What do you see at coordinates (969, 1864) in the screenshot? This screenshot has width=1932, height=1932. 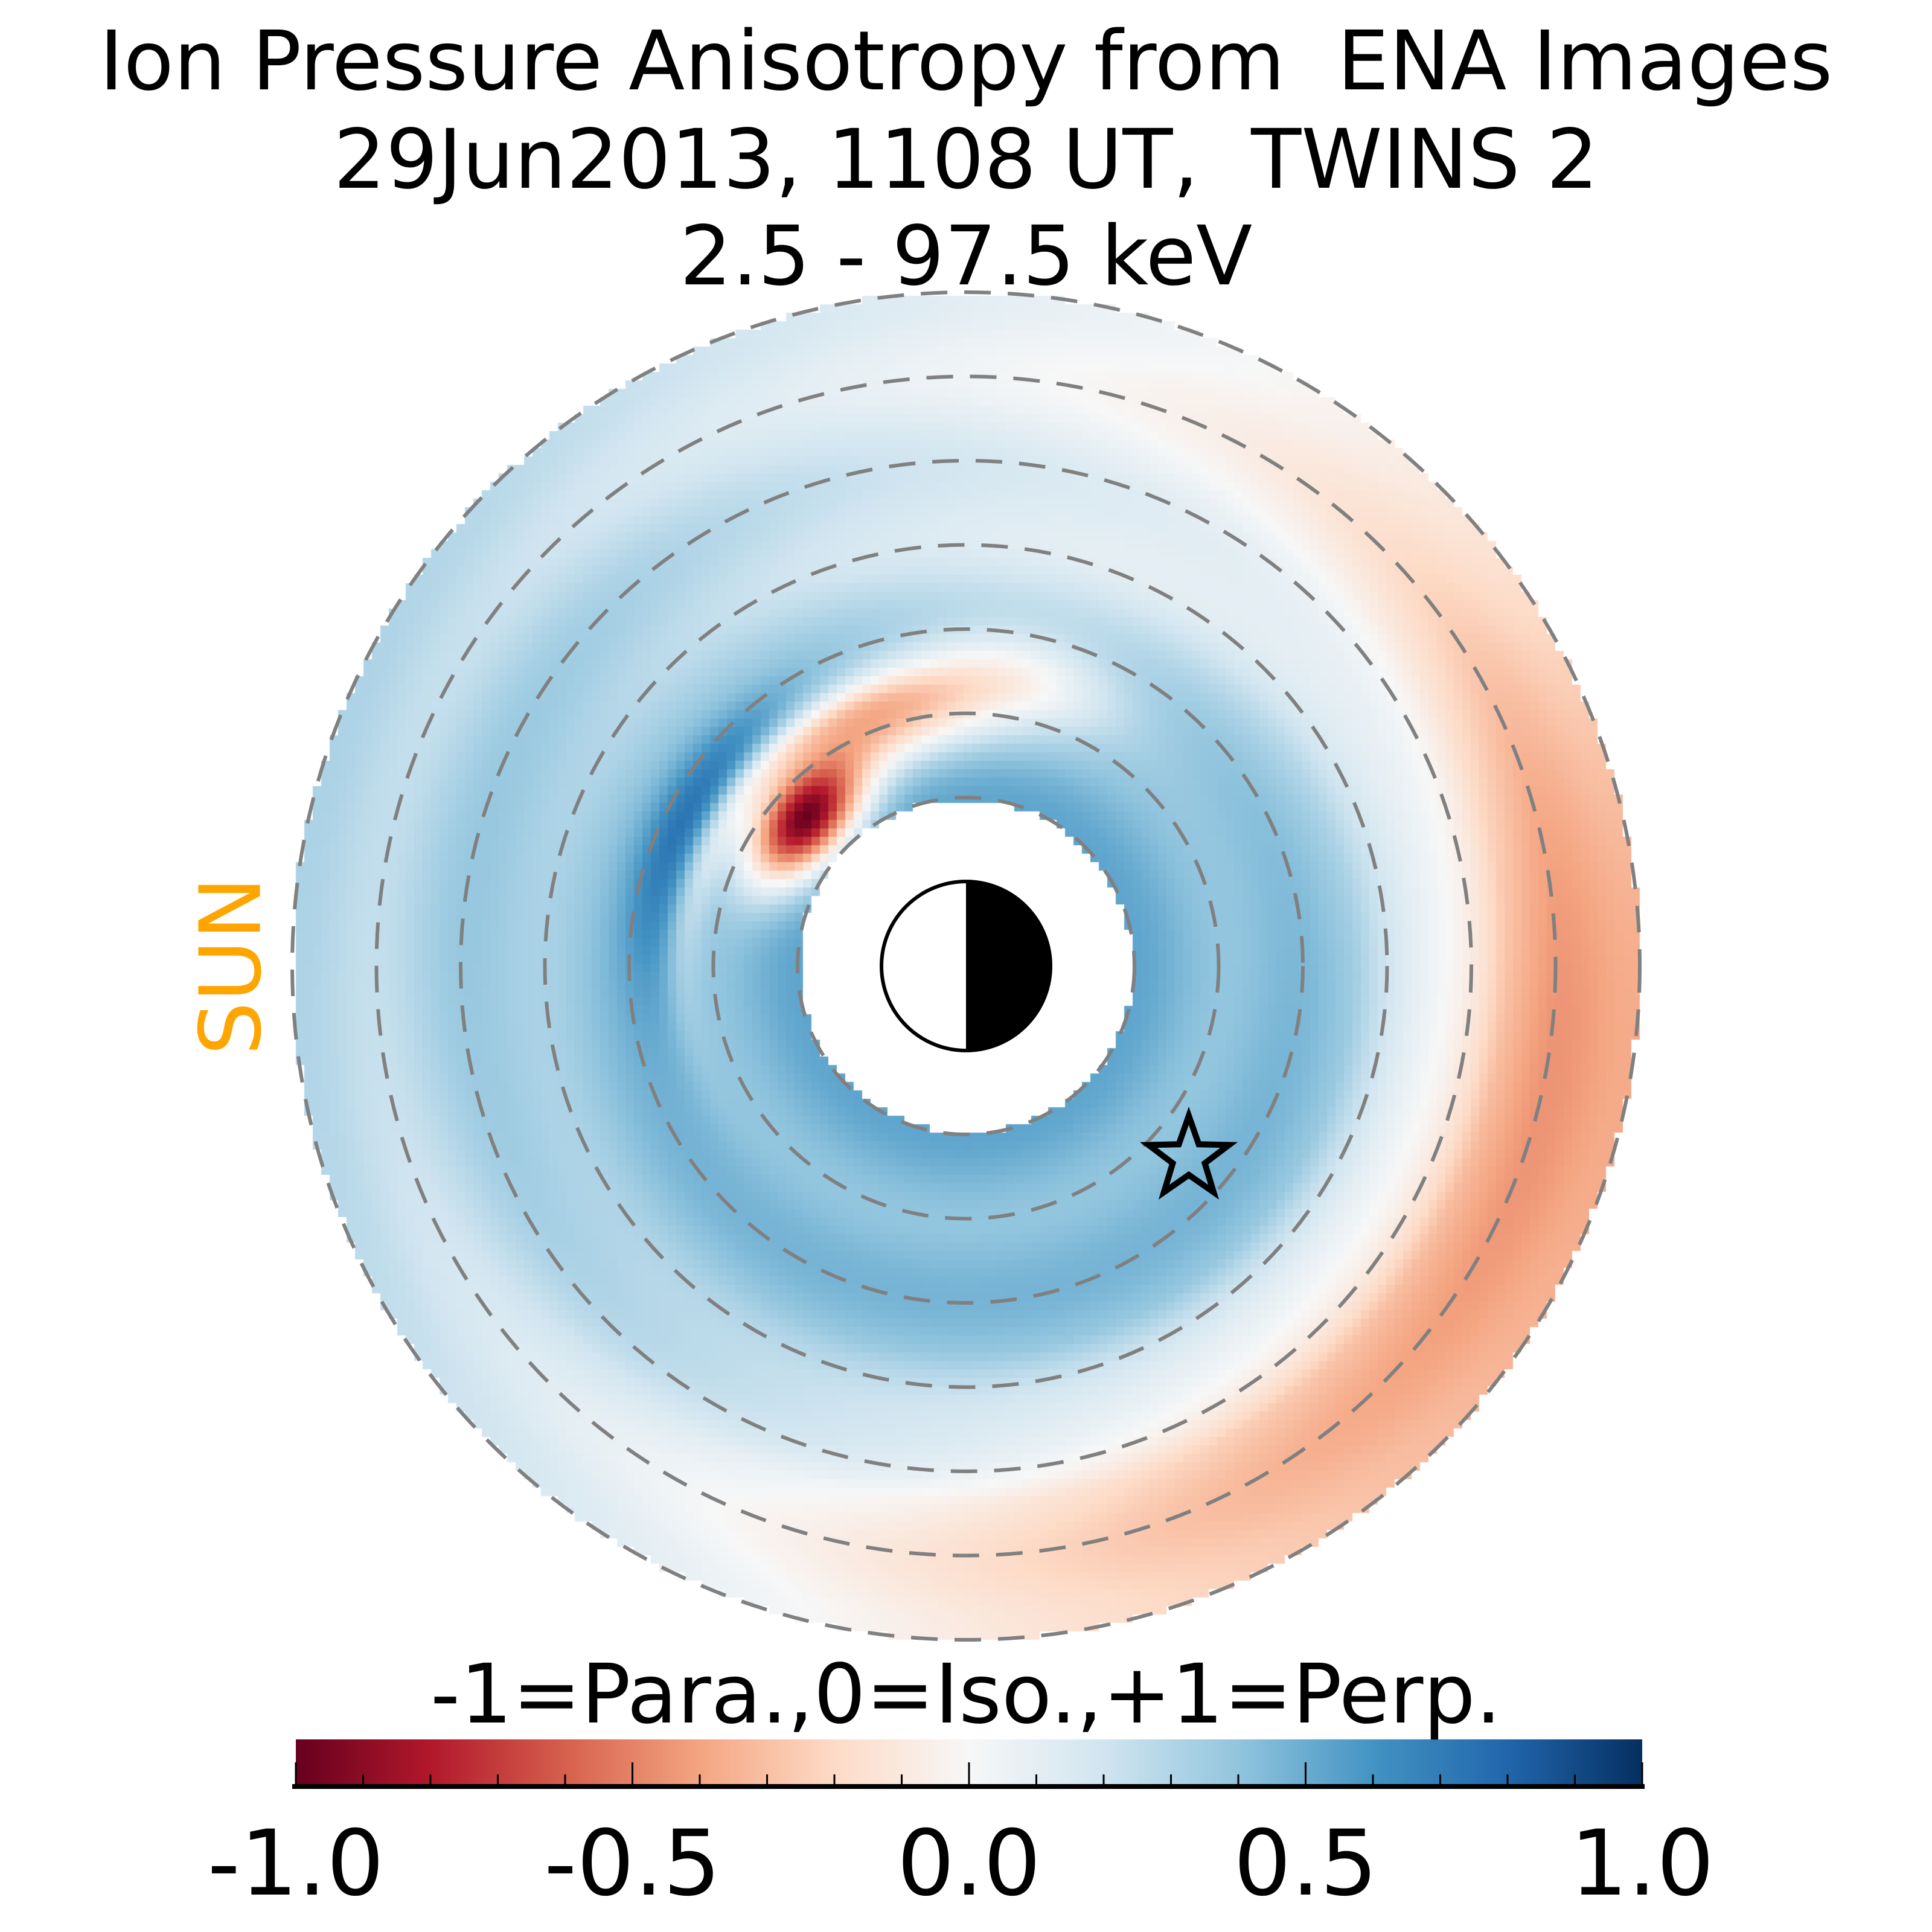 I see `colorbar-tick-label: 0.0` at bounding box center [969, 1864].